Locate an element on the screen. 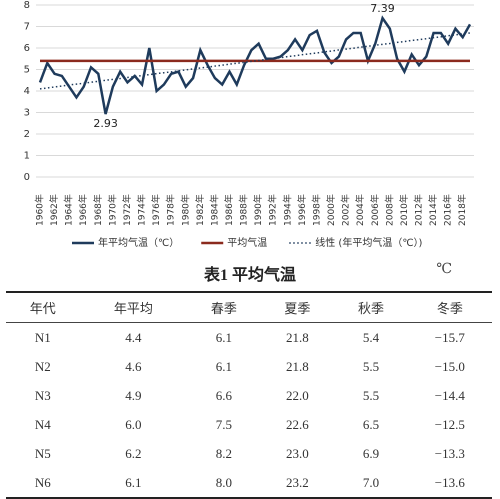 The image size is (500, 499). data-label: 2.93 is located at coordinates (105, 123).